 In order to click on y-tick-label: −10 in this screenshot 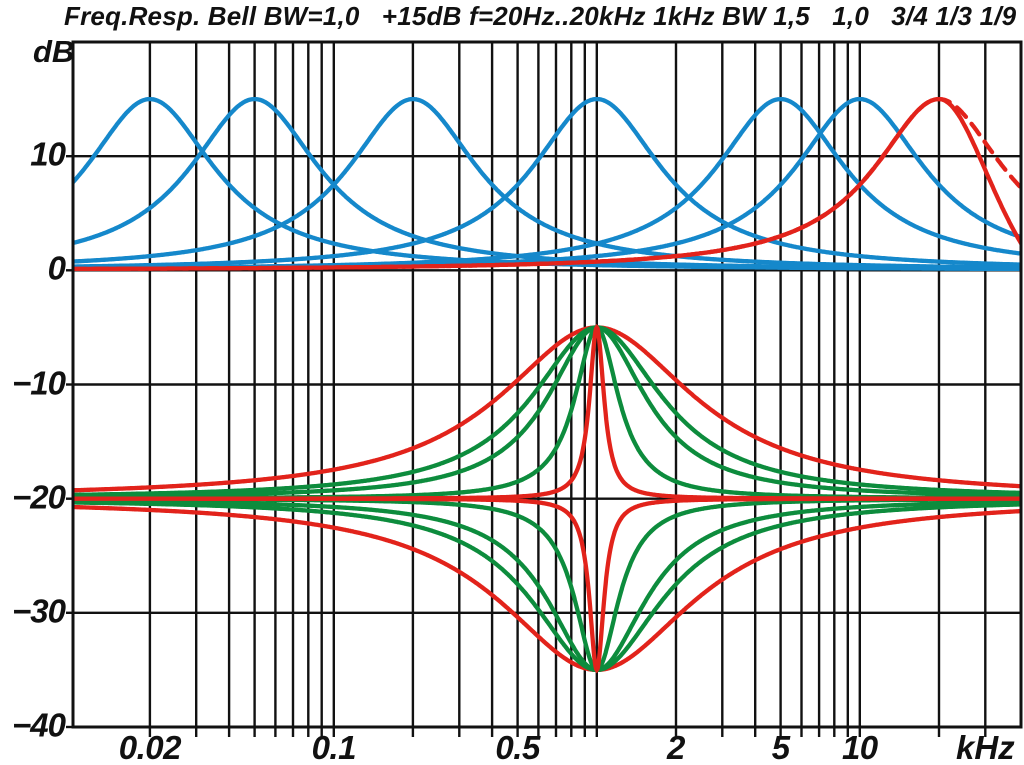, I will do `click(39, 382)`.